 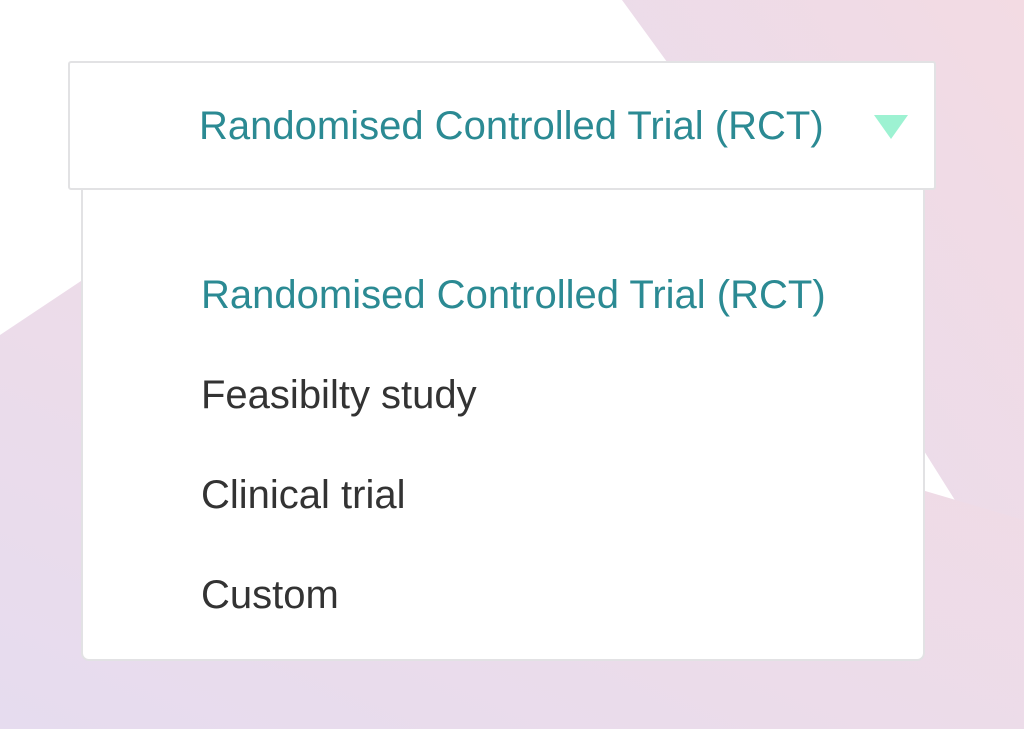 What do you see at coordinates (511, 126) in the screenshot?
I see `selected-value: Randomised Controlled Trial (RCT)` at bounding box center [511, 126].